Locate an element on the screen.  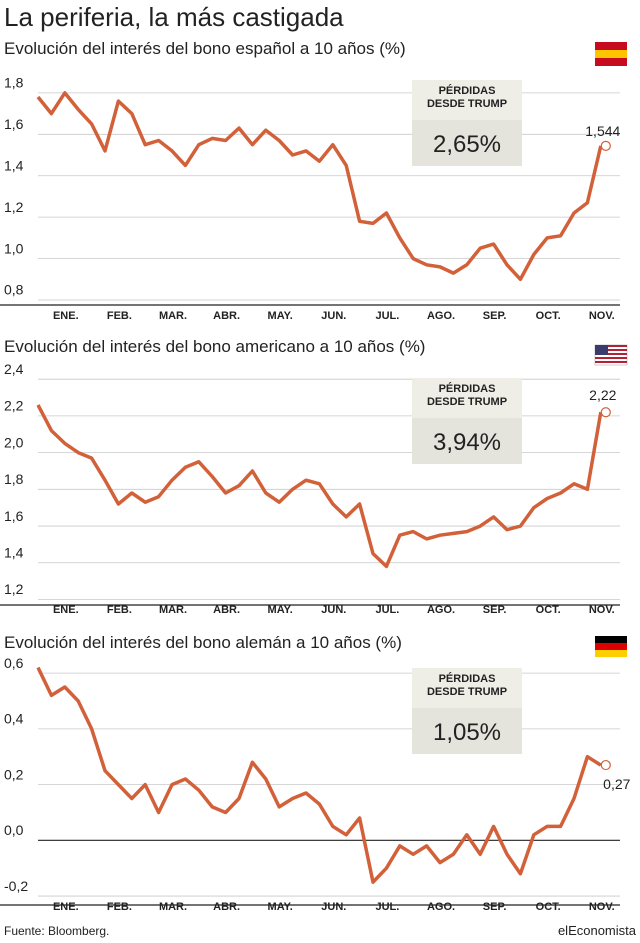
box-value: 3,94% is located at coordinates (467, 442).